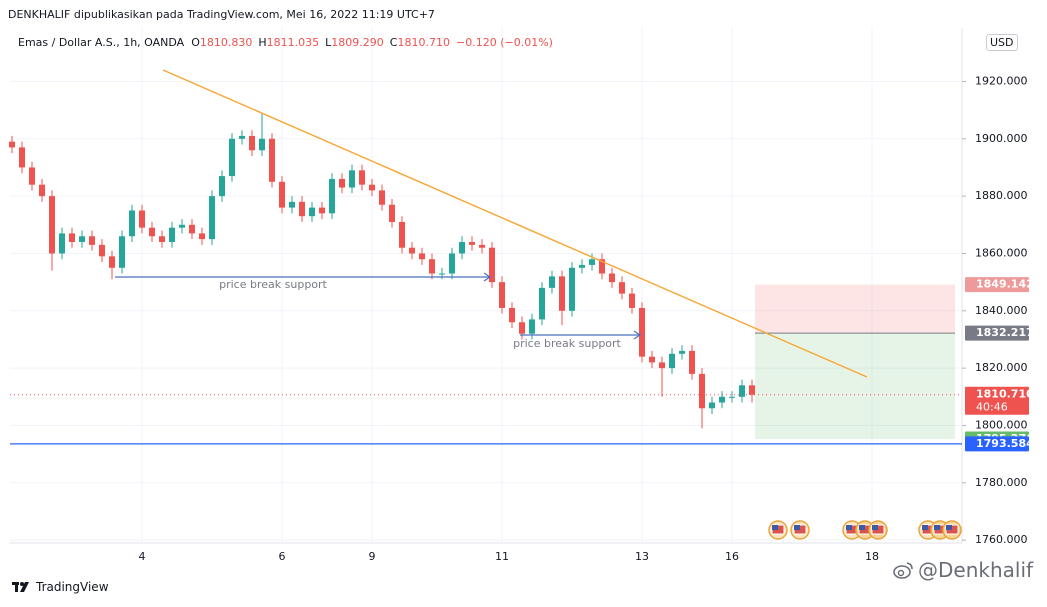  I want to click on x-tick-label: 4, so click(142, 556).